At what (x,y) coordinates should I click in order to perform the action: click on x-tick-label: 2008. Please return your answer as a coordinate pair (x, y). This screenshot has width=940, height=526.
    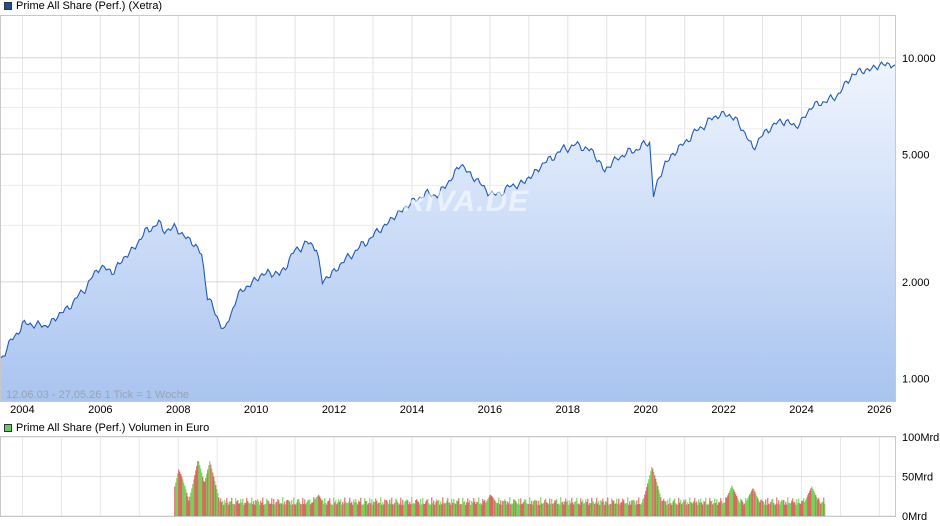
    Looking at the image, I should click on (178, 410).